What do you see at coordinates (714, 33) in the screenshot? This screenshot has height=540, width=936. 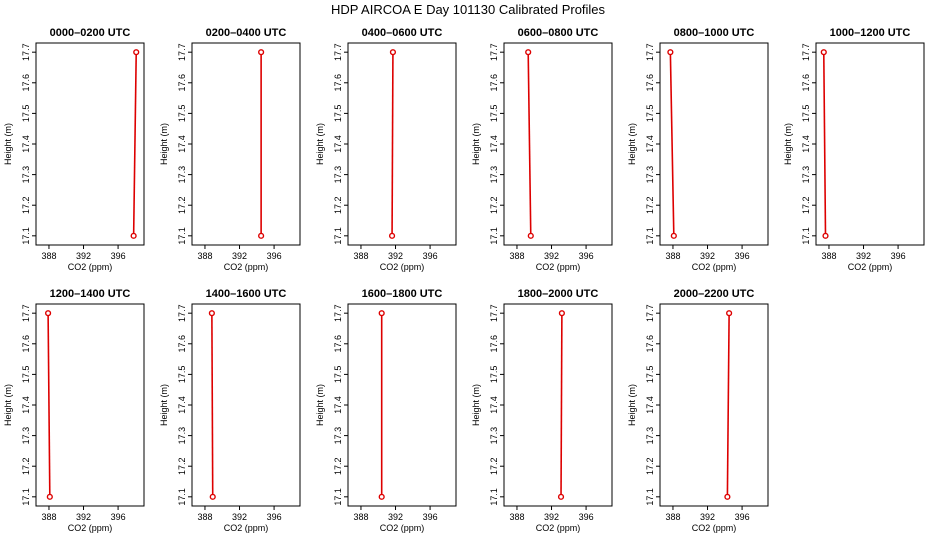 I see `panel-title: 0800–1000 UTC` at bounding box center [714, 33].